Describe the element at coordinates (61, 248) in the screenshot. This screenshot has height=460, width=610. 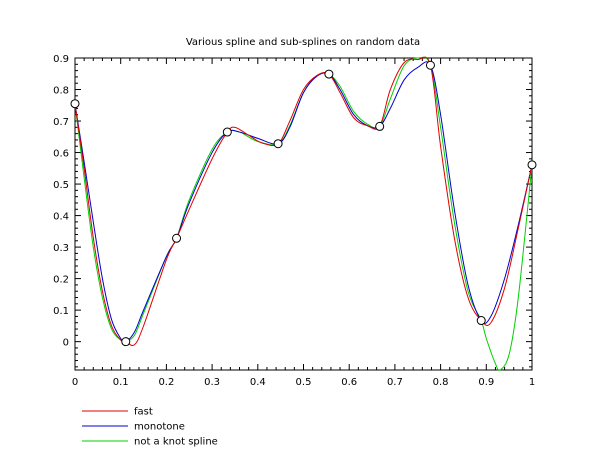
I see `y-tick-label: 0.3` at that location.